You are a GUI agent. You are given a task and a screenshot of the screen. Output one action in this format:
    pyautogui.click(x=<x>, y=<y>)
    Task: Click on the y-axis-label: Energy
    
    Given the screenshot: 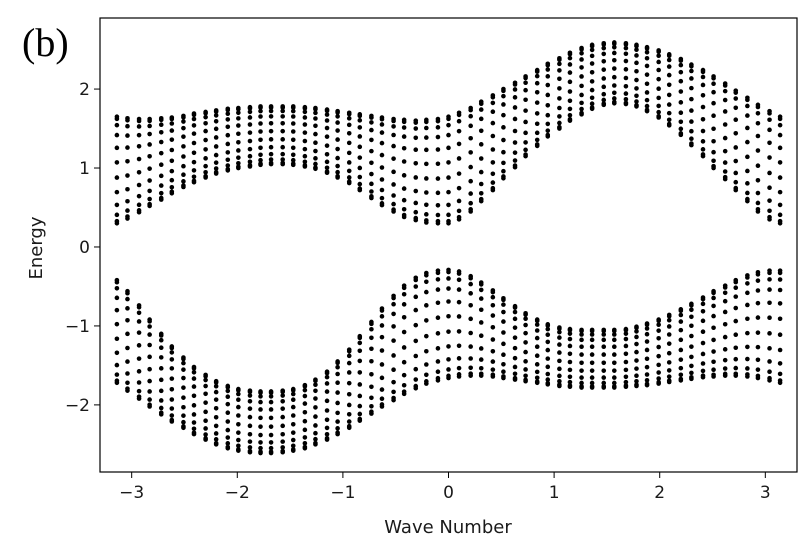 What is the action you would take?
    pyautogui.click(x=36, y=247)
    